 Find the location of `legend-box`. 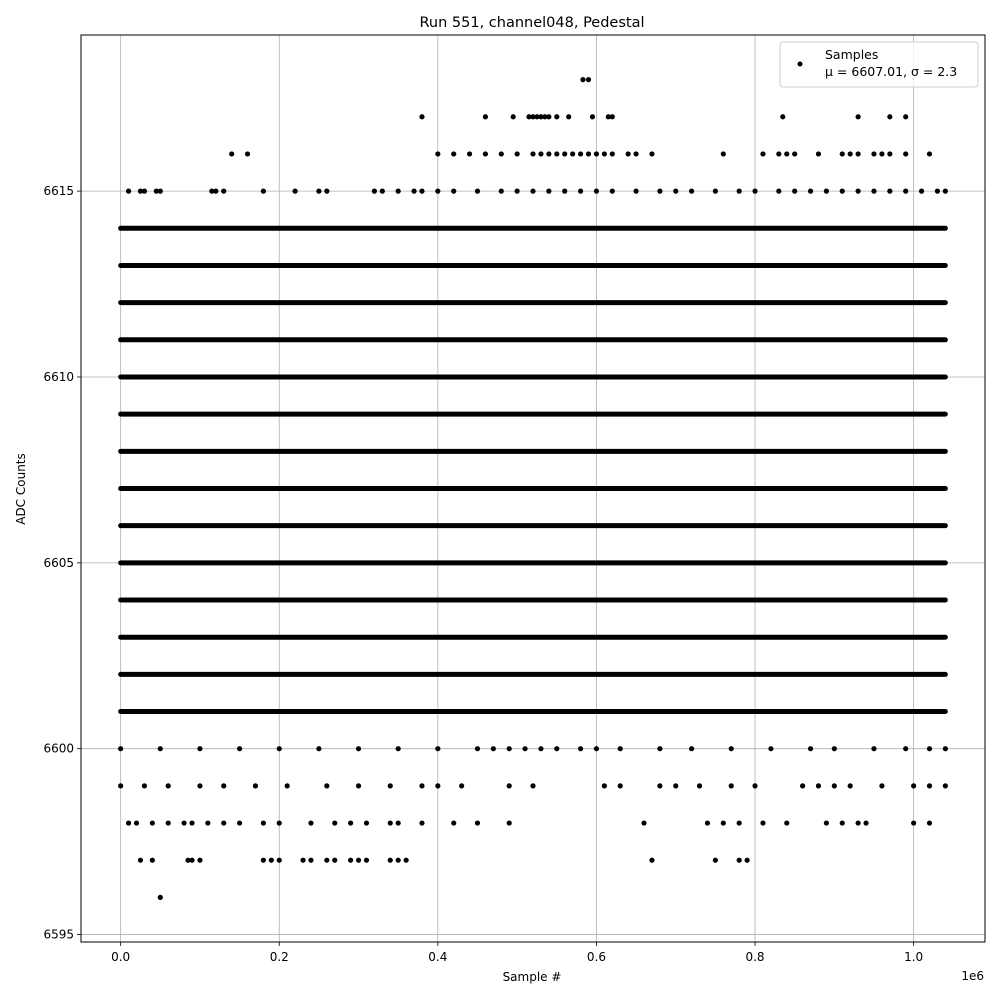

legend-box is located at coordinates (879, 64).